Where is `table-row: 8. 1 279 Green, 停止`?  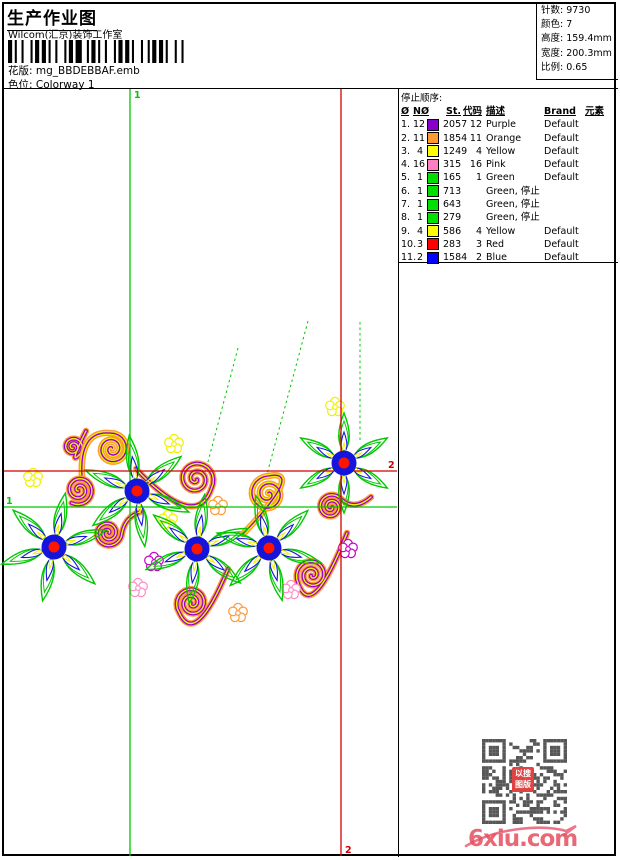 table-row: 8. 1 279 Green, 停止 is located at coordinates (470, 217).